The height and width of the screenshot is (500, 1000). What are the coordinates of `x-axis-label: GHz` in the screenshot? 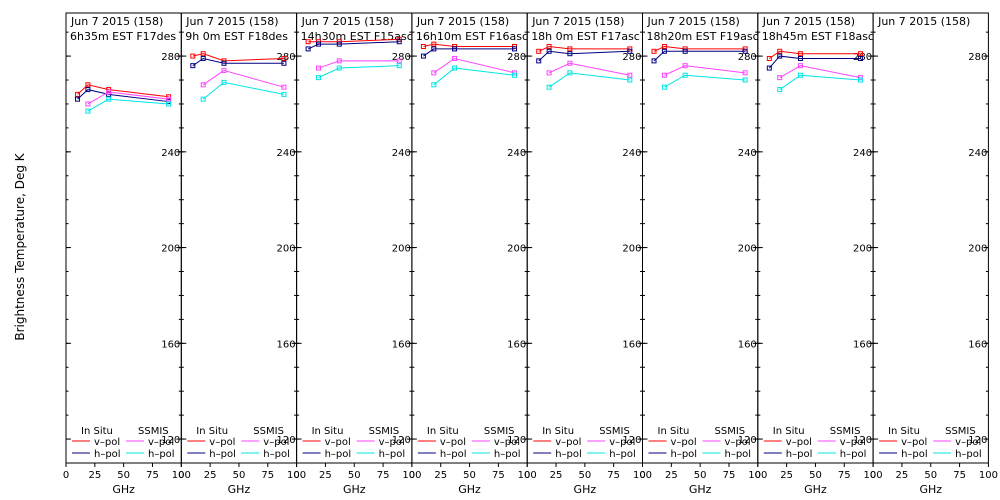 It's located at (700, 489).